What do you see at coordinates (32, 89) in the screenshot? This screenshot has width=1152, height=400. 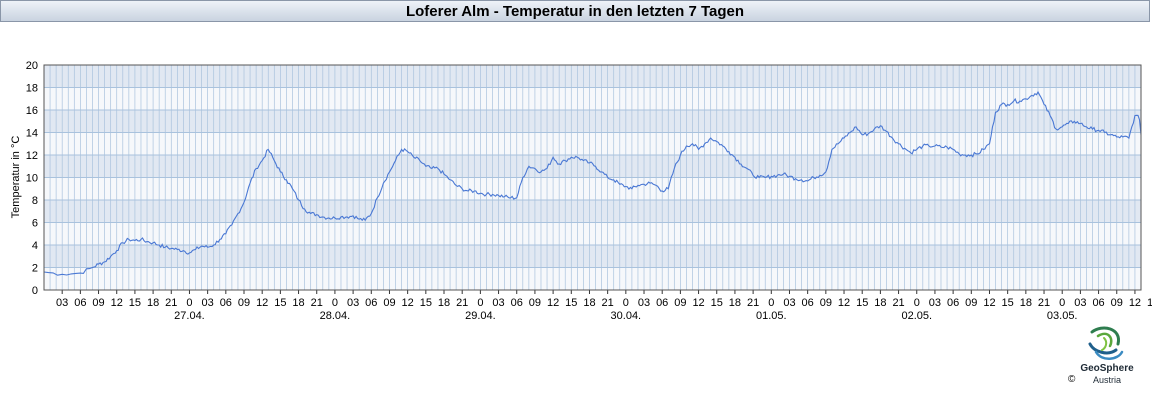 I see `y-tick-label: 18` at bounding box center [32, 89].